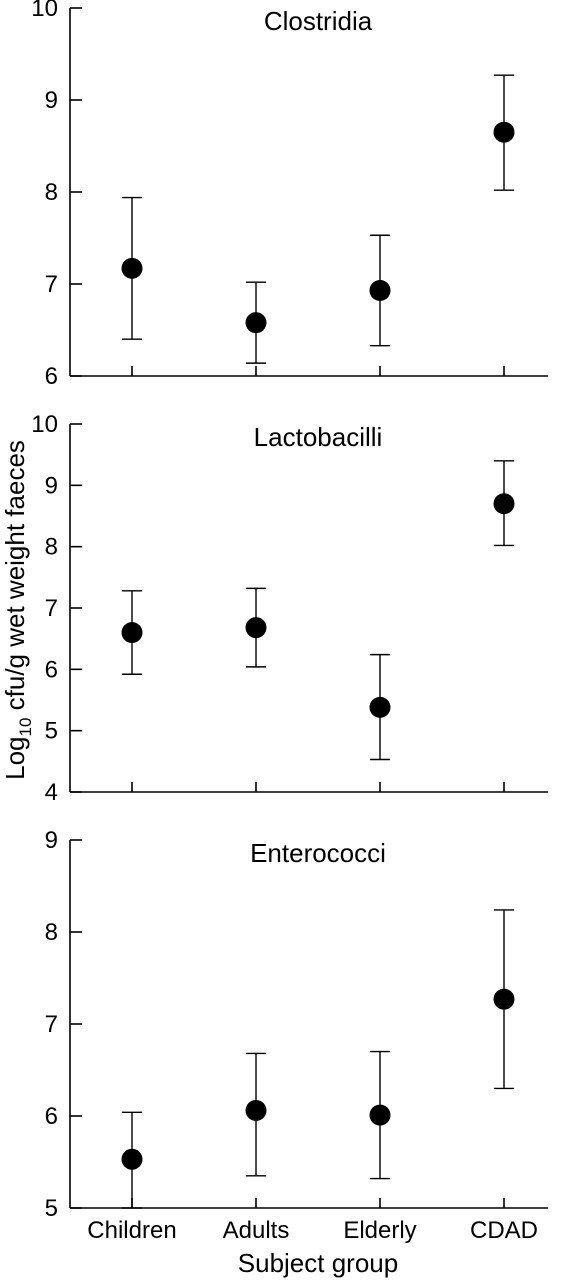 The height and width of the screenshot is (1280, 564). I want to click on panel-title: Lactobacilli, so click(318, 437).